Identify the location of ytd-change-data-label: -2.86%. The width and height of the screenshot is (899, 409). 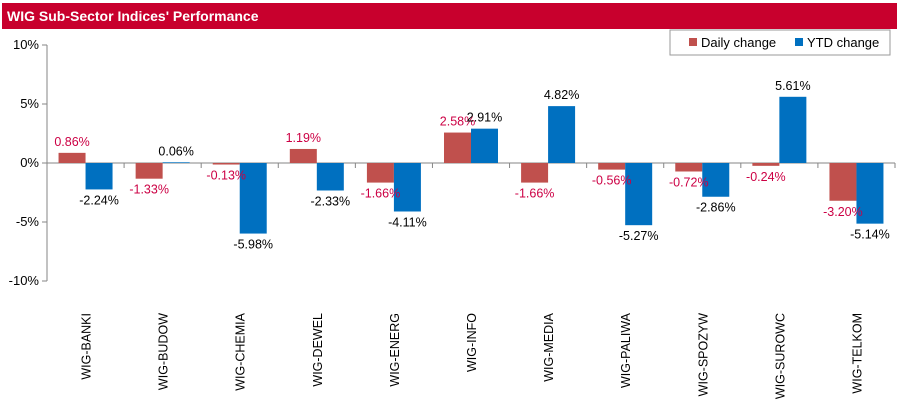
(716, 208).